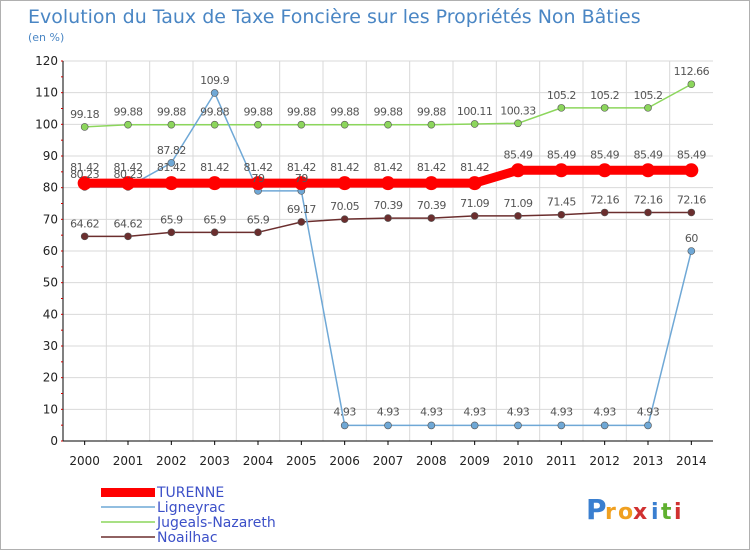  I want to click on data-label: 80.23, so click(128, 174).